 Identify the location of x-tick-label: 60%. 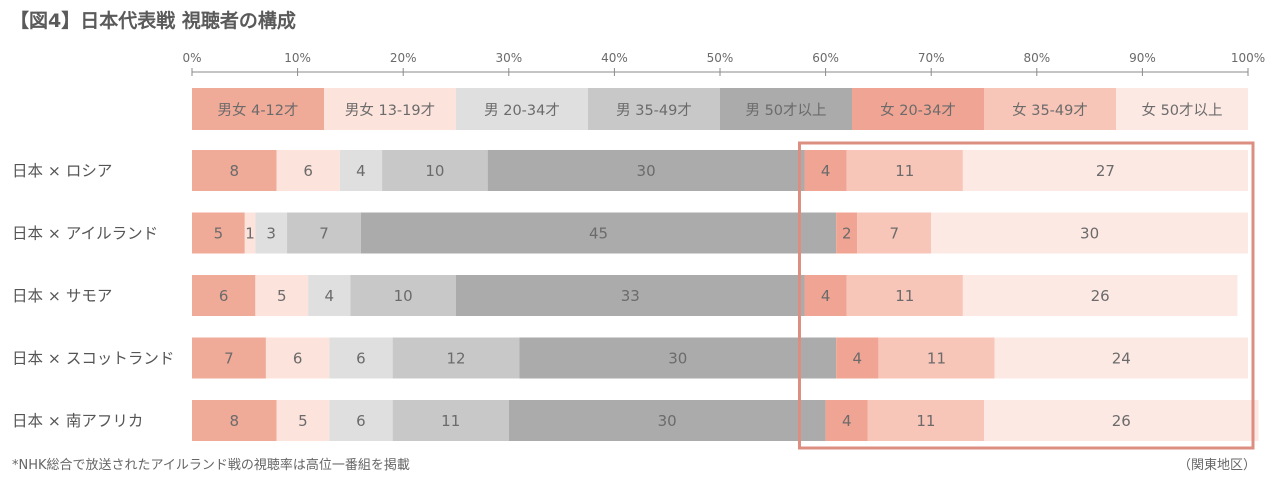
(825, 58).